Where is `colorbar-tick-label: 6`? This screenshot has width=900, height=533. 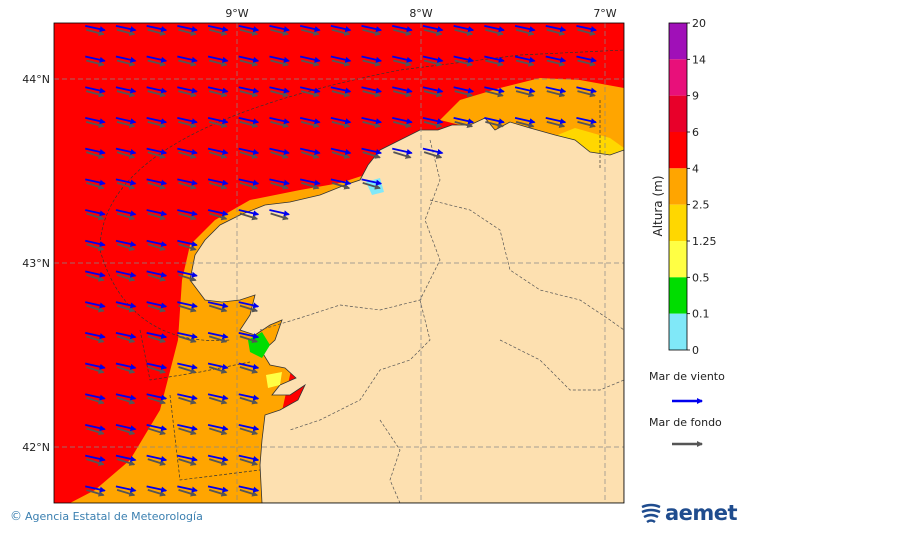 colorbar-tick-label: 6 is located at coordinates (695, 132).